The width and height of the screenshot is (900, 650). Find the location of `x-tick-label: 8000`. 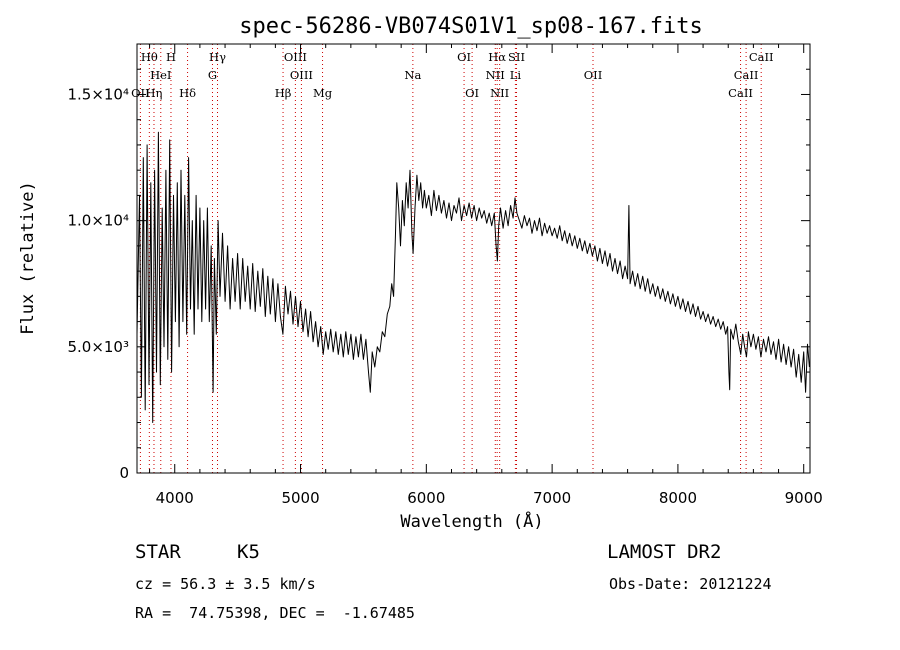

x-tick-label: 8000 is located at coordinates (678, 498).